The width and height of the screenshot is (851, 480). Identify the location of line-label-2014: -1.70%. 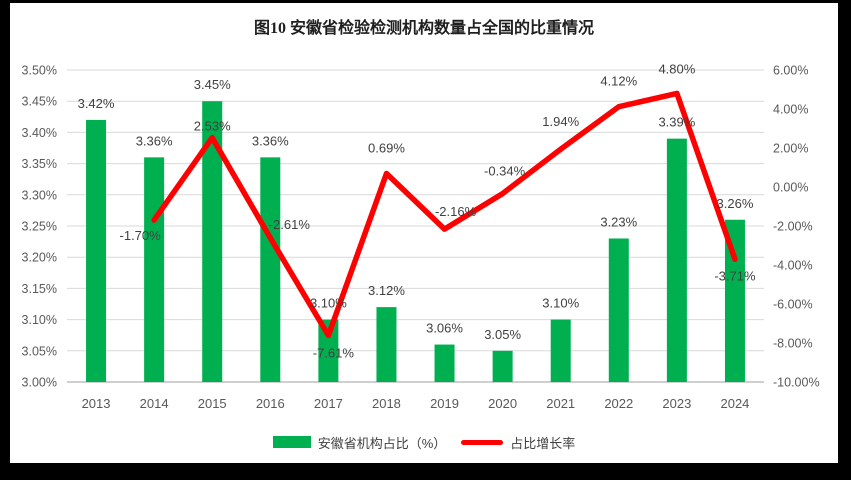
(141, 235).